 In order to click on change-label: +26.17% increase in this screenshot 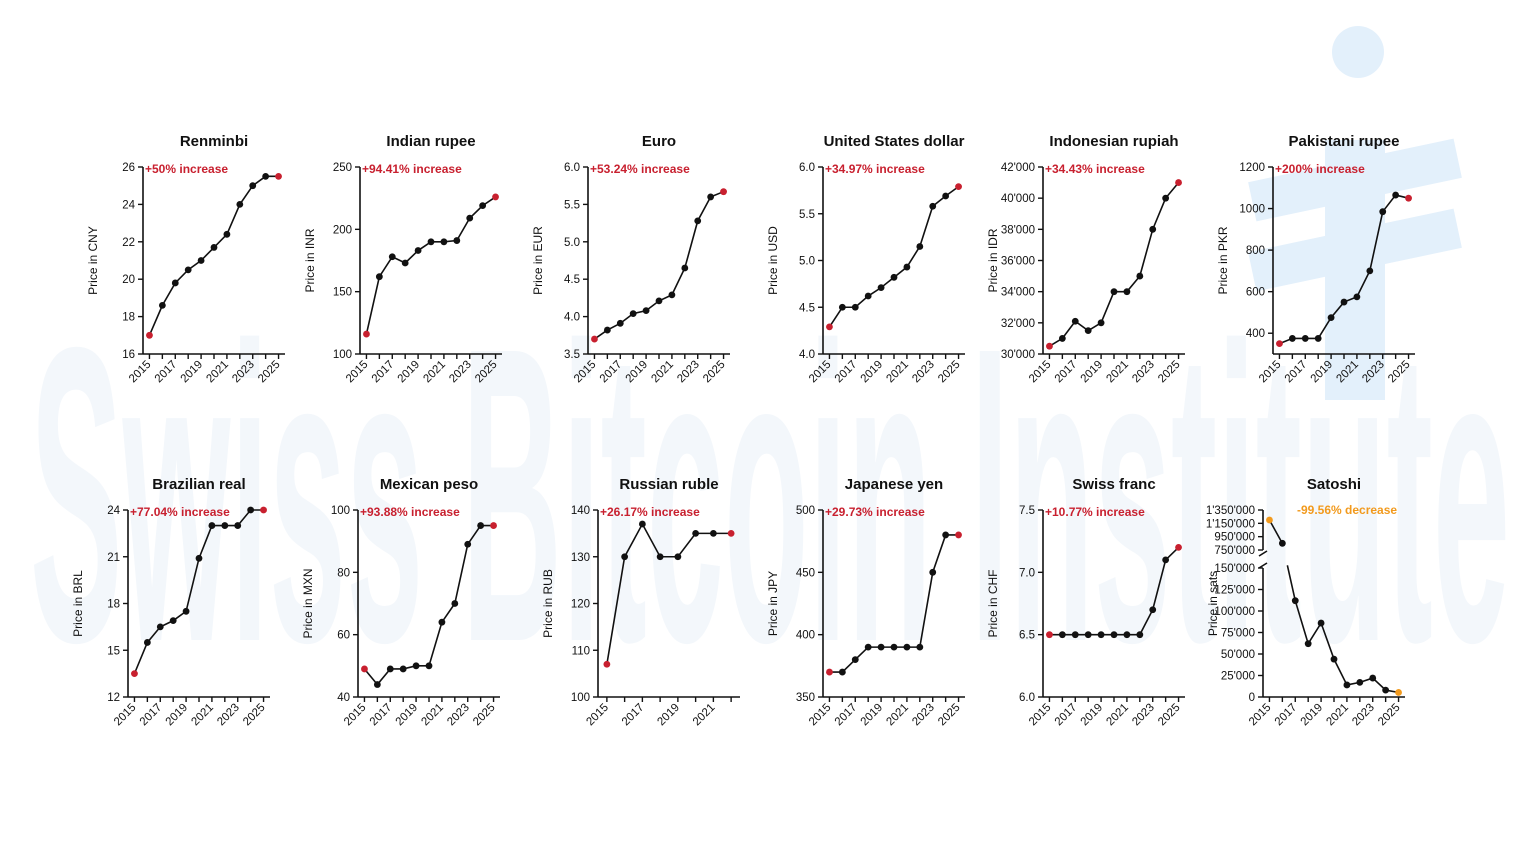, I will do `click(650, 512)`.